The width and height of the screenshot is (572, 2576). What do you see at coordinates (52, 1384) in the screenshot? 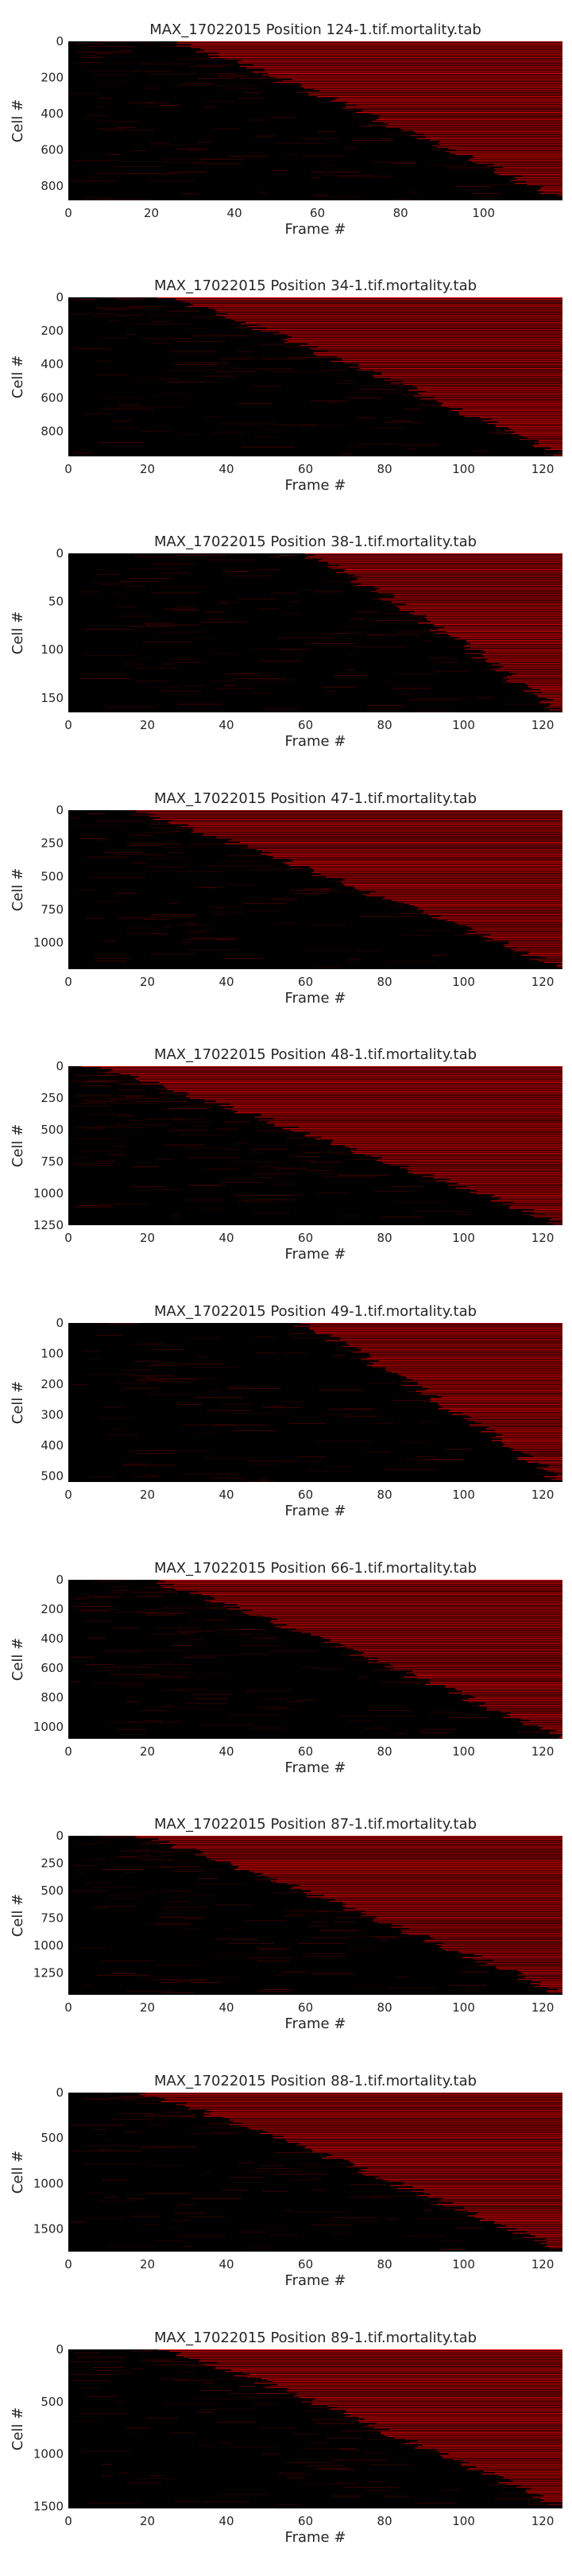
I see `y-tick-label: 200` at bounding box center [52, 1384].